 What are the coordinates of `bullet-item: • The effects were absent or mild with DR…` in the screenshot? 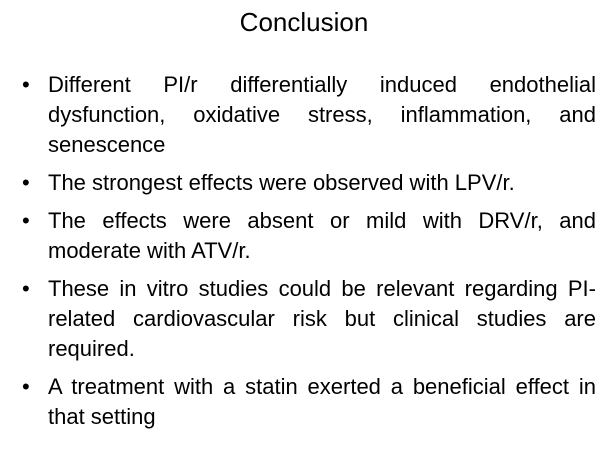 It's located at (309, 236).